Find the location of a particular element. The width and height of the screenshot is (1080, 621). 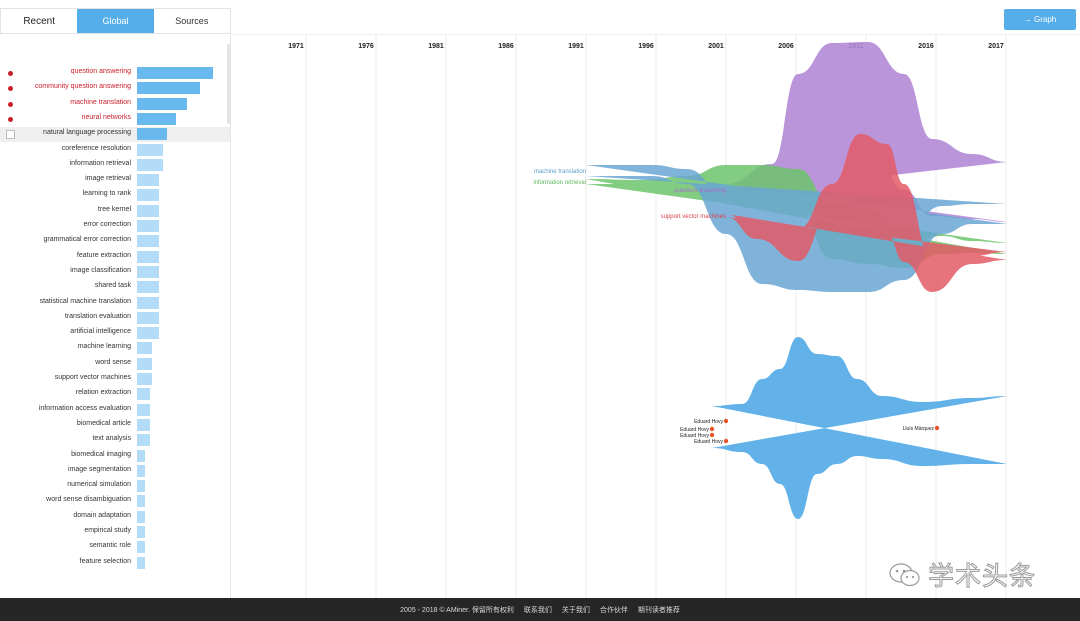

topic-label: grammatical error correction is located at coordinates (87, 240).